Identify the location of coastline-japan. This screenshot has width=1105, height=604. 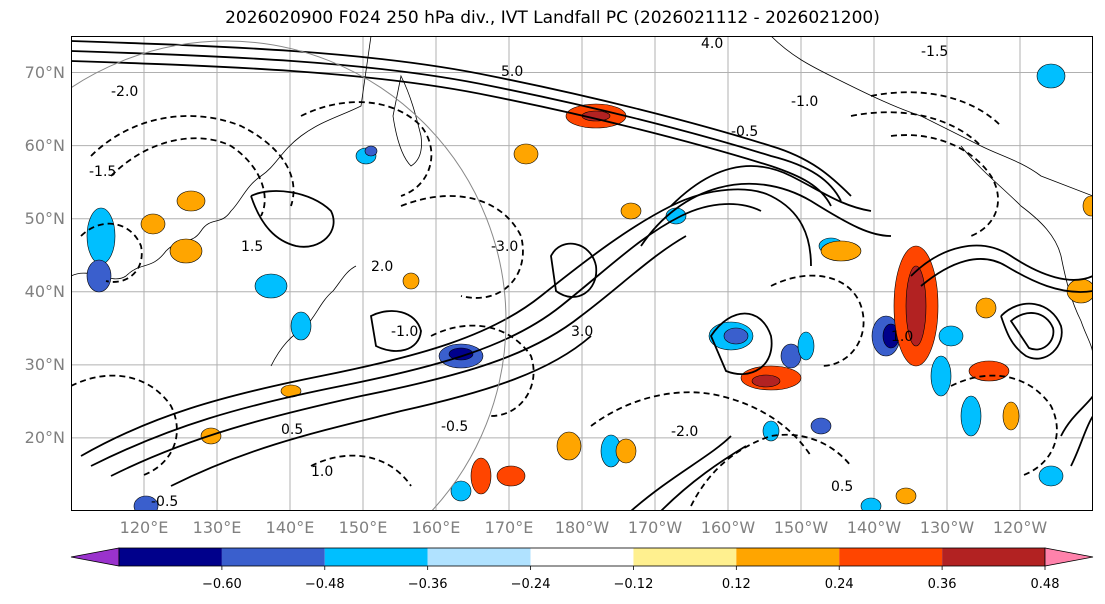
(313, 316).